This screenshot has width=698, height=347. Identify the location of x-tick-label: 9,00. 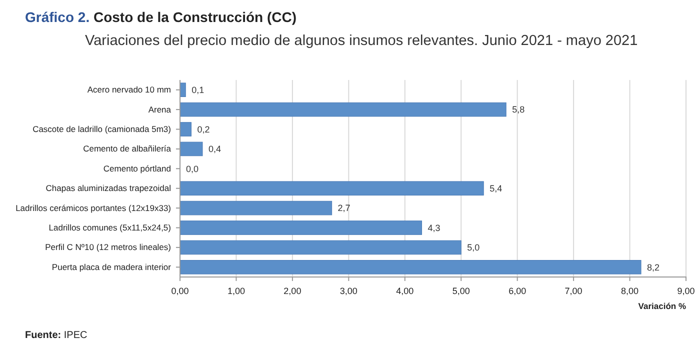
(686, 291).